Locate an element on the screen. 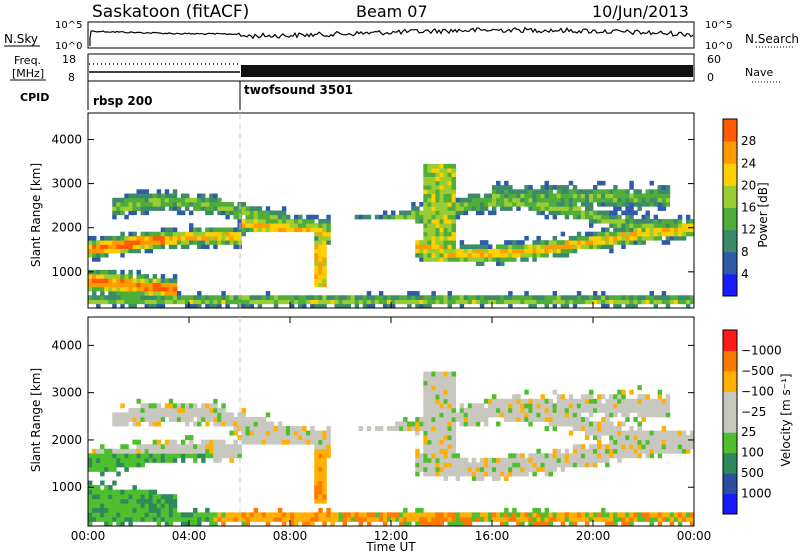  colorbar-tick-label: 100 is located at coordinates (752, 453).